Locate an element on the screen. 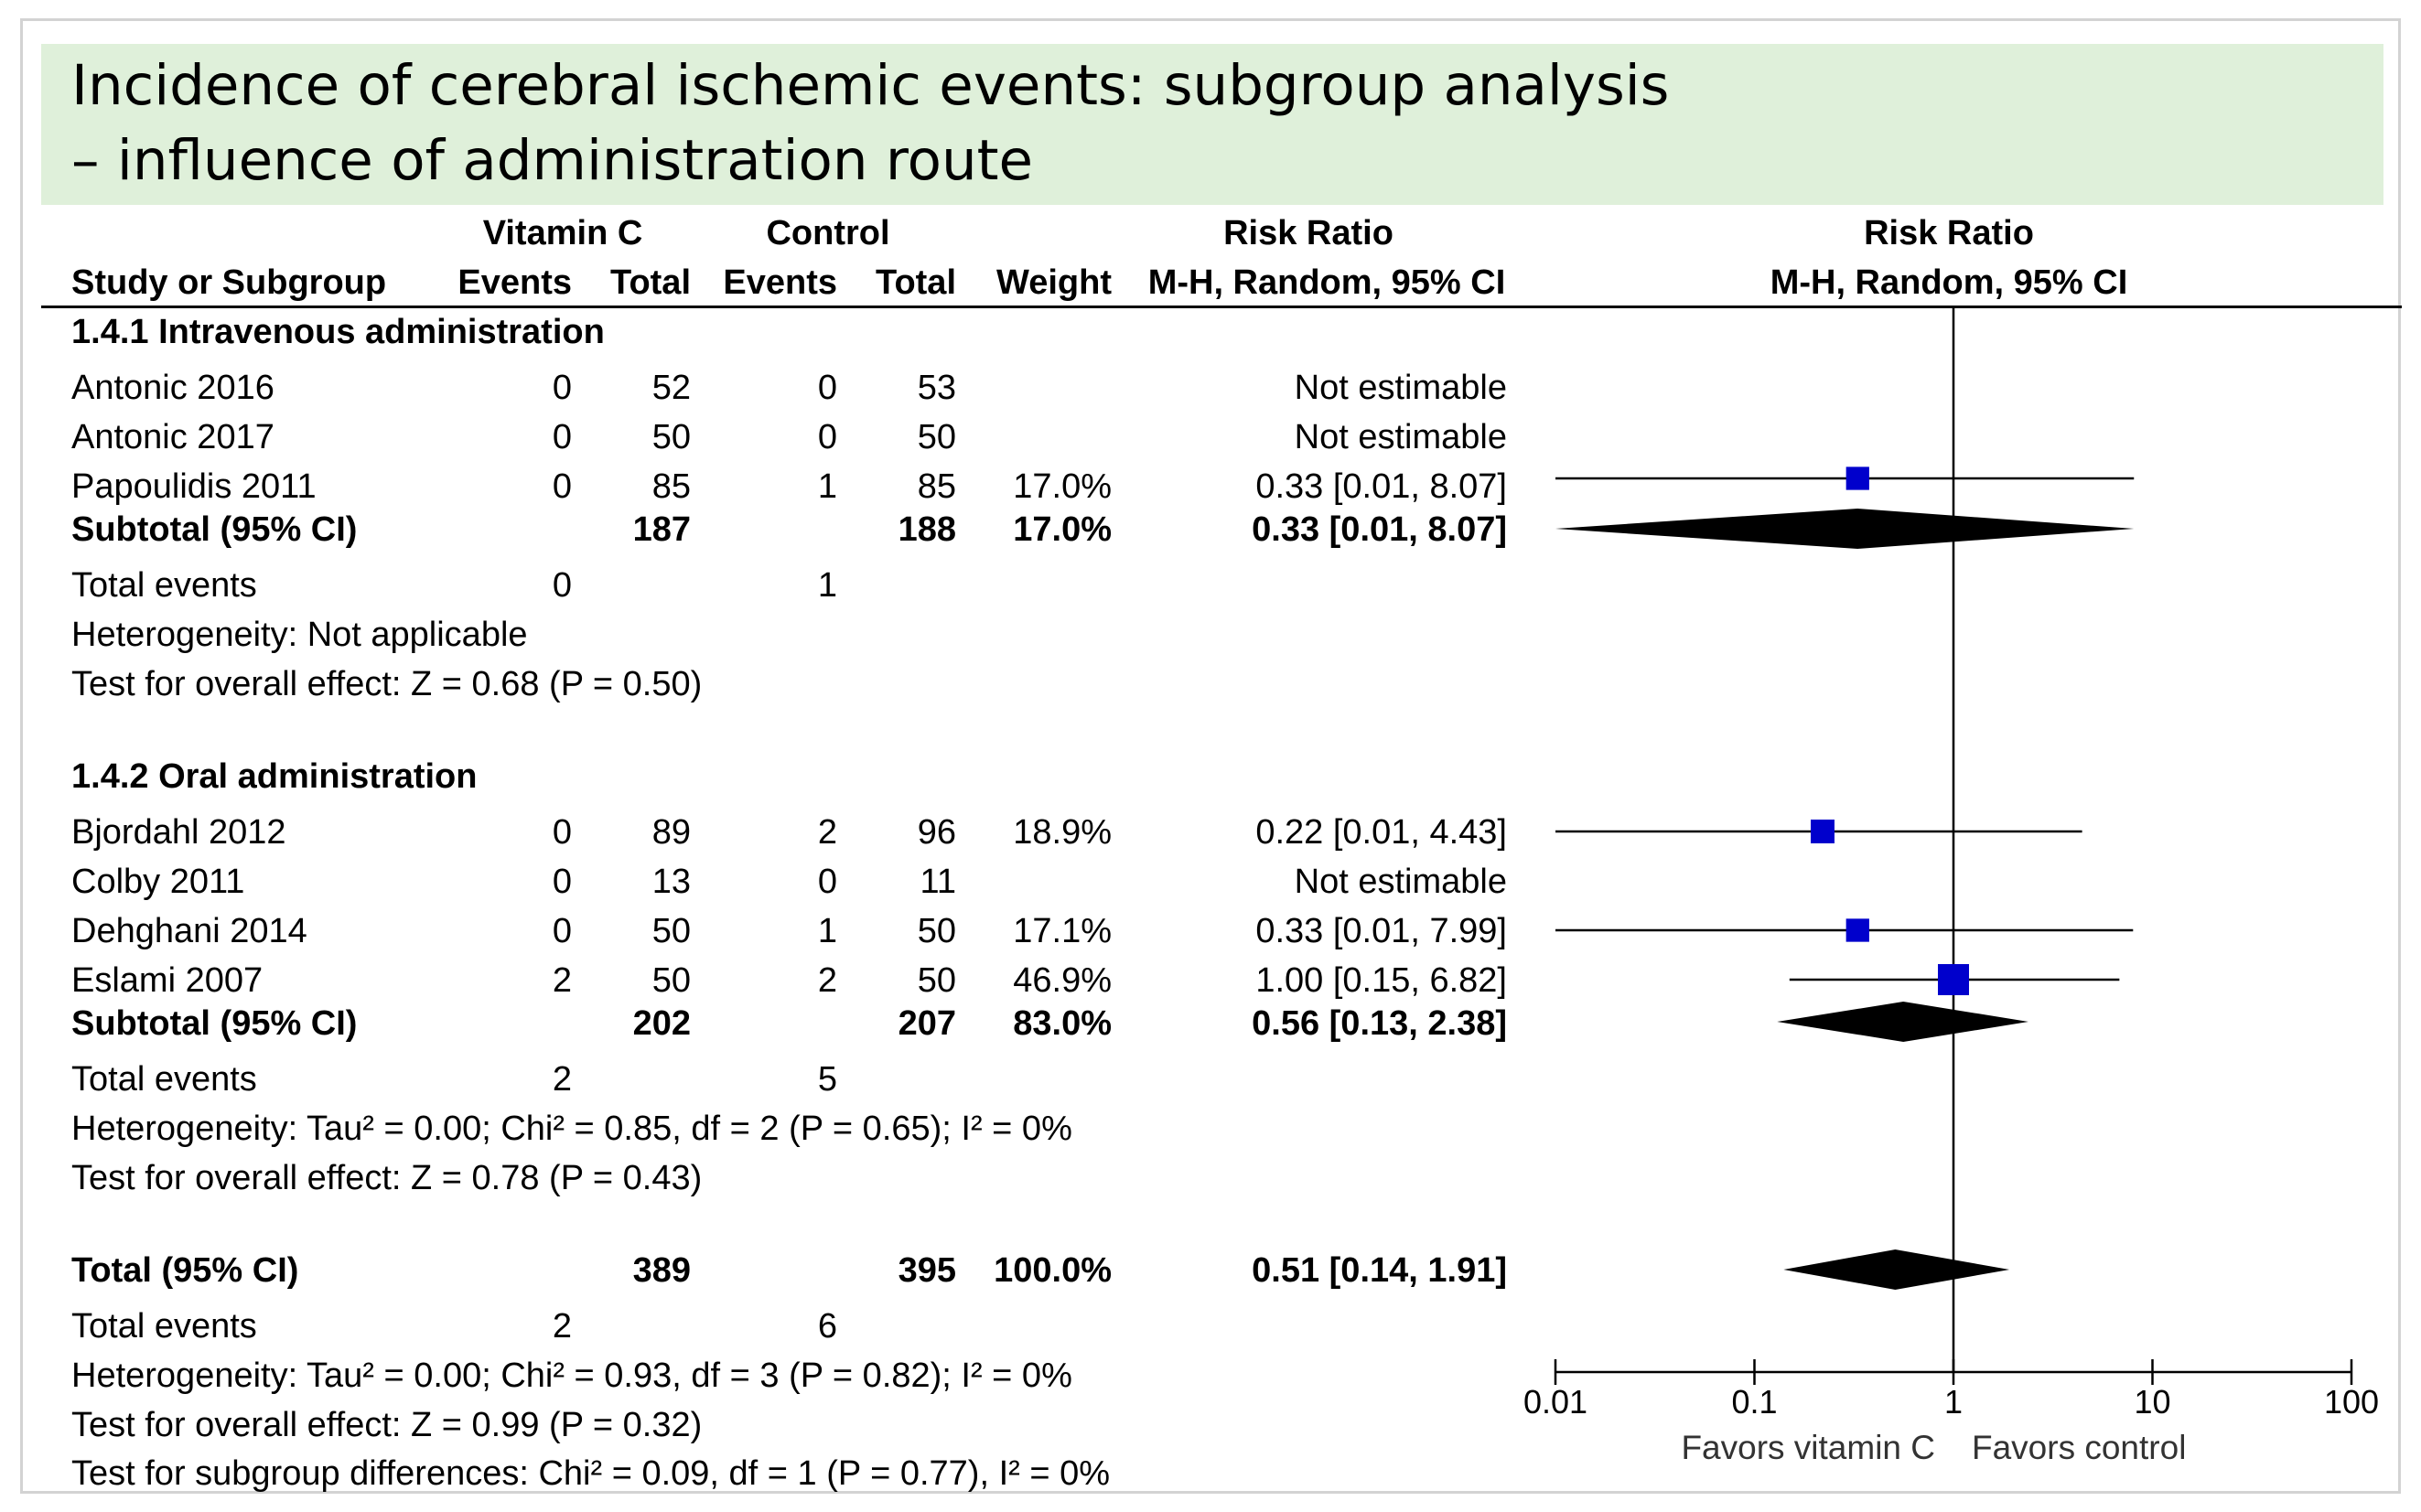  header-rule is located at coordinates (1221, 307).